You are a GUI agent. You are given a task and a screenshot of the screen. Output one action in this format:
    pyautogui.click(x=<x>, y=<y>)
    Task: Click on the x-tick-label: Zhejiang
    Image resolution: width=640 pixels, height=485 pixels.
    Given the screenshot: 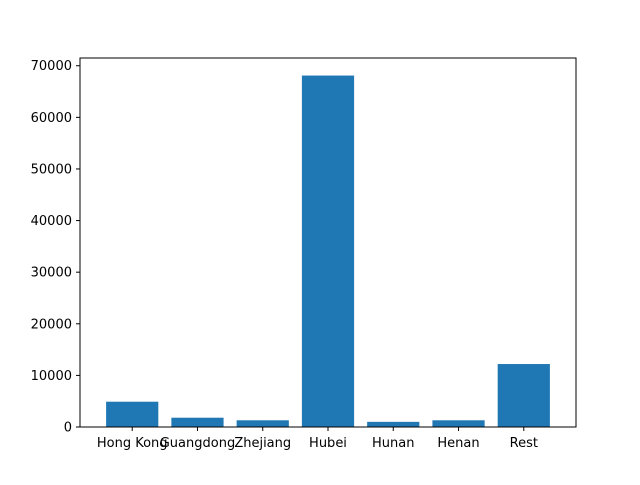 What is the action you would take?
    pyautogui.click(x=262, y=443)
    